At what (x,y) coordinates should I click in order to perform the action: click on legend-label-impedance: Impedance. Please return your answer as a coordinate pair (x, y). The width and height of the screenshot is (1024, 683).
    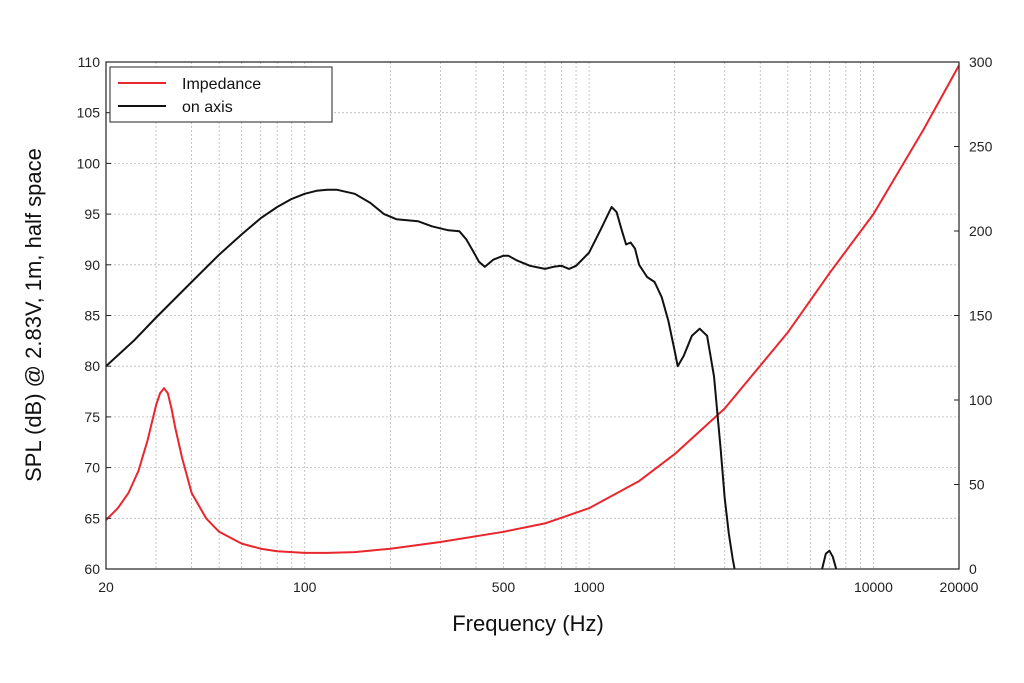
    Looking at the image, I should click on (221, 84).